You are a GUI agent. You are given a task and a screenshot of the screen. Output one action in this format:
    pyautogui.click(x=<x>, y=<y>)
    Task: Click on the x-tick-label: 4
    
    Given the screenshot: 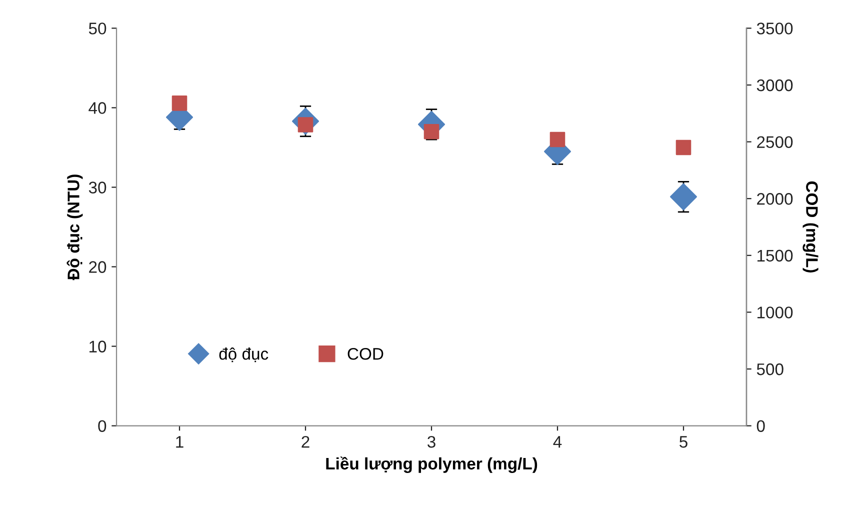 What is the action you would take?
    pyautogui.click(x=557, y=442)
    